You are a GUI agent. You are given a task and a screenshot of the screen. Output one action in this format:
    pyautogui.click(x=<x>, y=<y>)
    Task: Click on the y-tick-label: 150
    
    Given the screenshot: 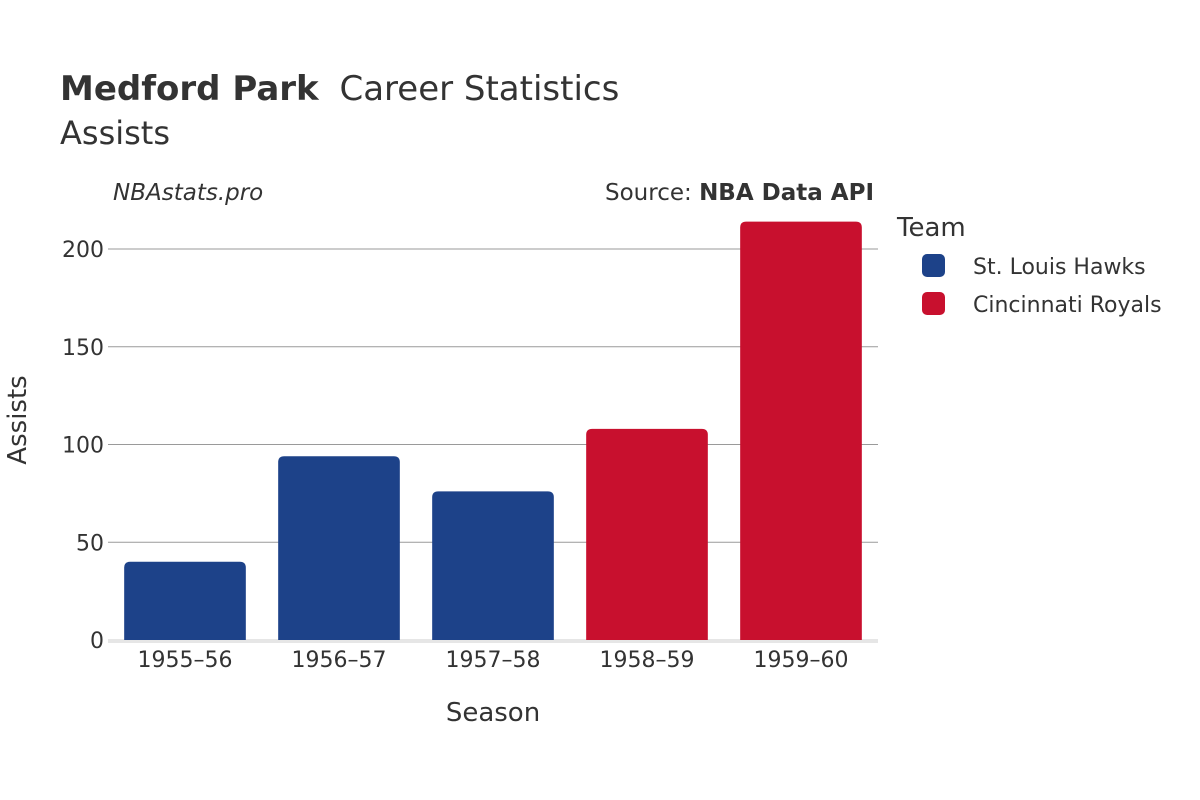 What is the action you would take?
    pyautogui.click(x=83, y=348)
    